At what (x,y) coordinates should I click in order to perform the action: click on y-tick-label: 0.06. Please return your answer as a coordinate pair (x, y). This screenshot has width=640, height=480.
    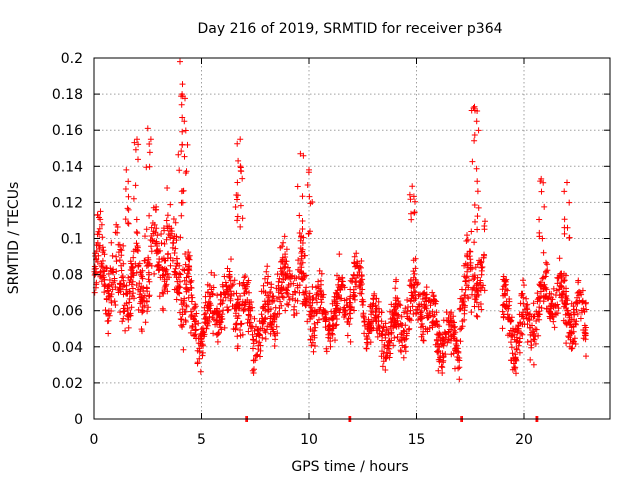
    Looking at the image, I should click on (67, 312).